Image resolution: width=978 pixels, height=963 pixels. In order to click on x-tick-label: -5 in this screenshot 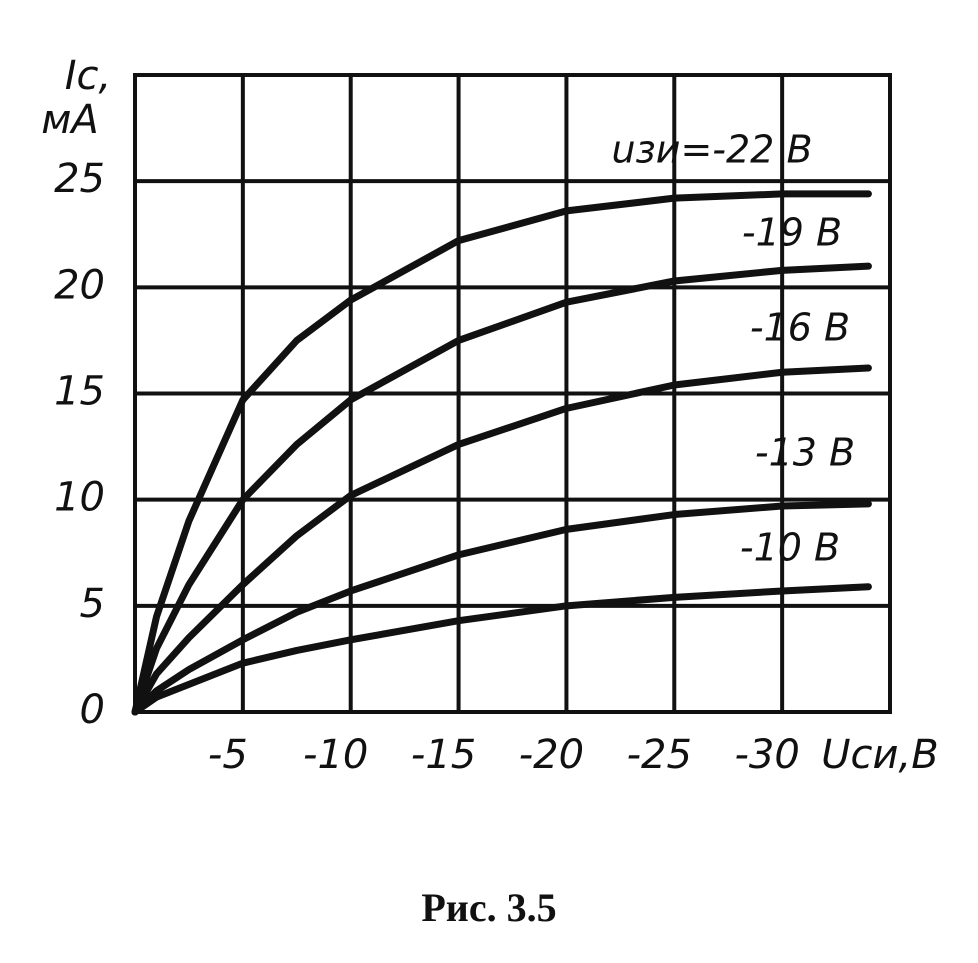, I will do `click(228, 755)`.